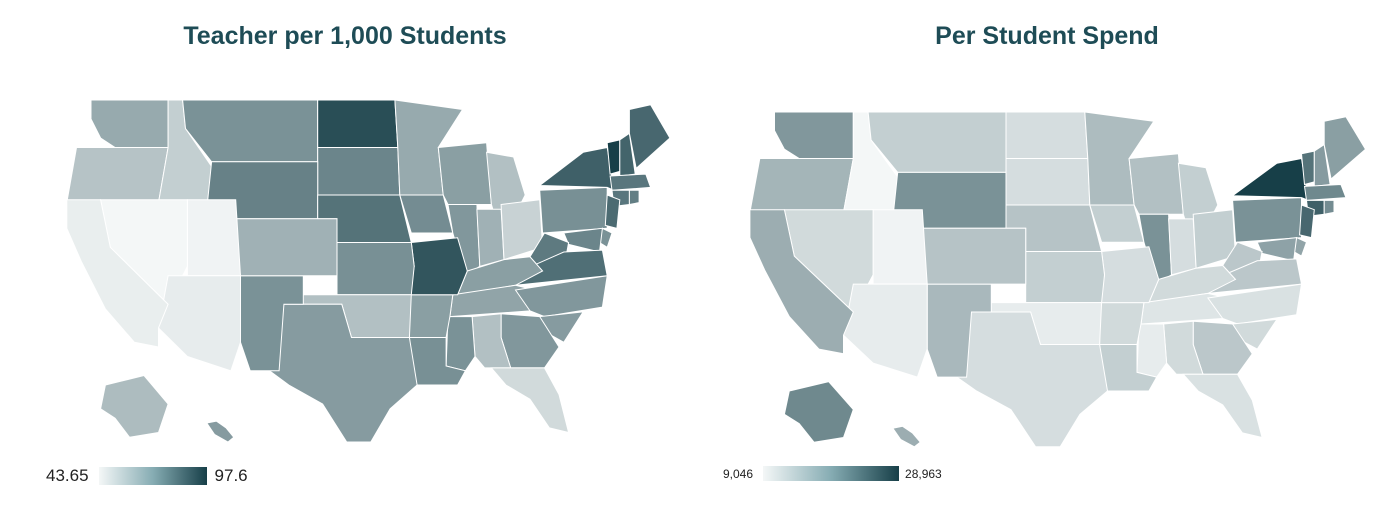  I want to click on legend-min-label: 9,046, so click(738, 473).